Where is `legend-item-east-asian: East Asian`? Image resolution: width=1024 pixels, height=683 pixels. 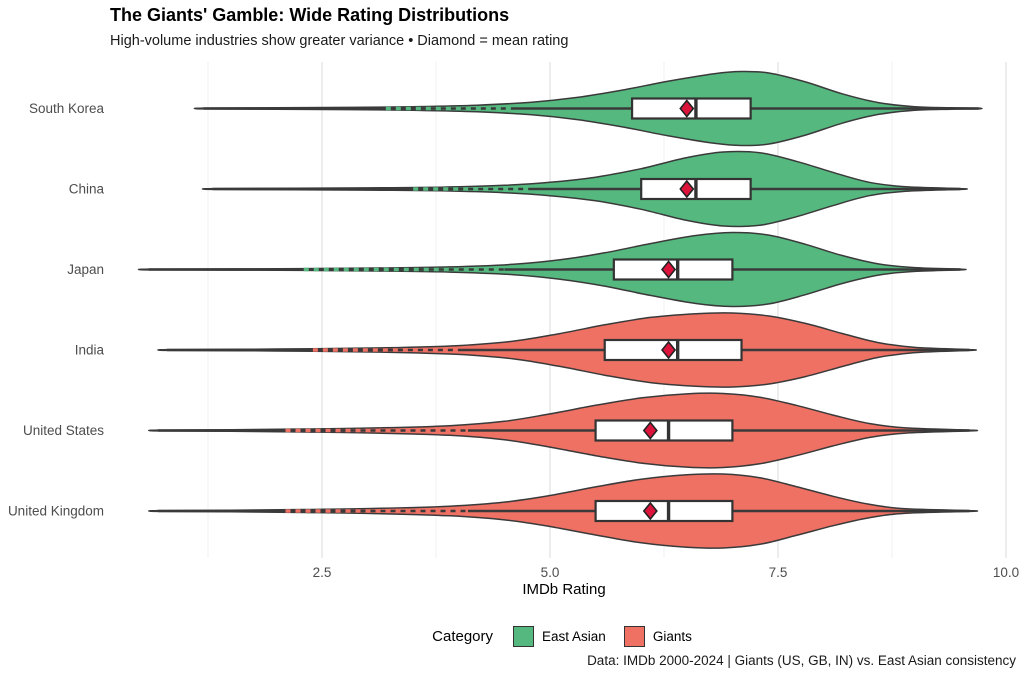
legend-item-east-asian: East Asian is located at coordinates (559, 636).